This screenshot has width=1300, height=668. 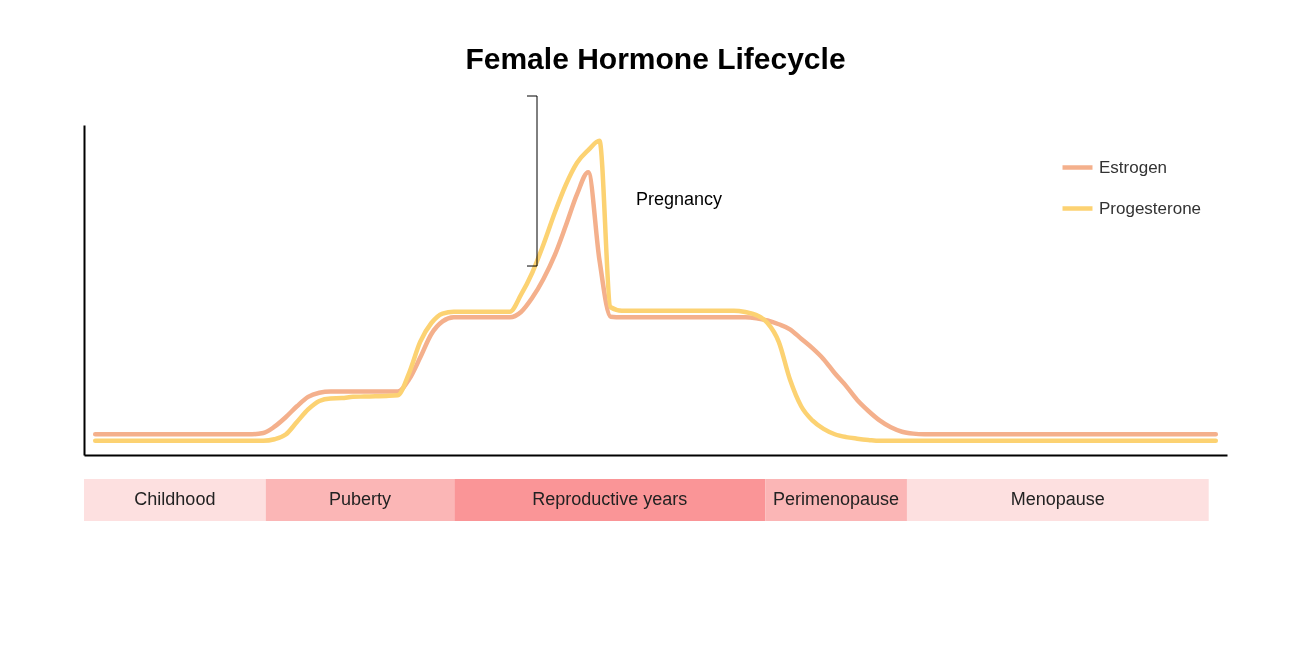 What do you see at coordinates (1150, 208) in the screenshot?
I see `legend-label: Progesterone` at bounding box center [1150, 208].